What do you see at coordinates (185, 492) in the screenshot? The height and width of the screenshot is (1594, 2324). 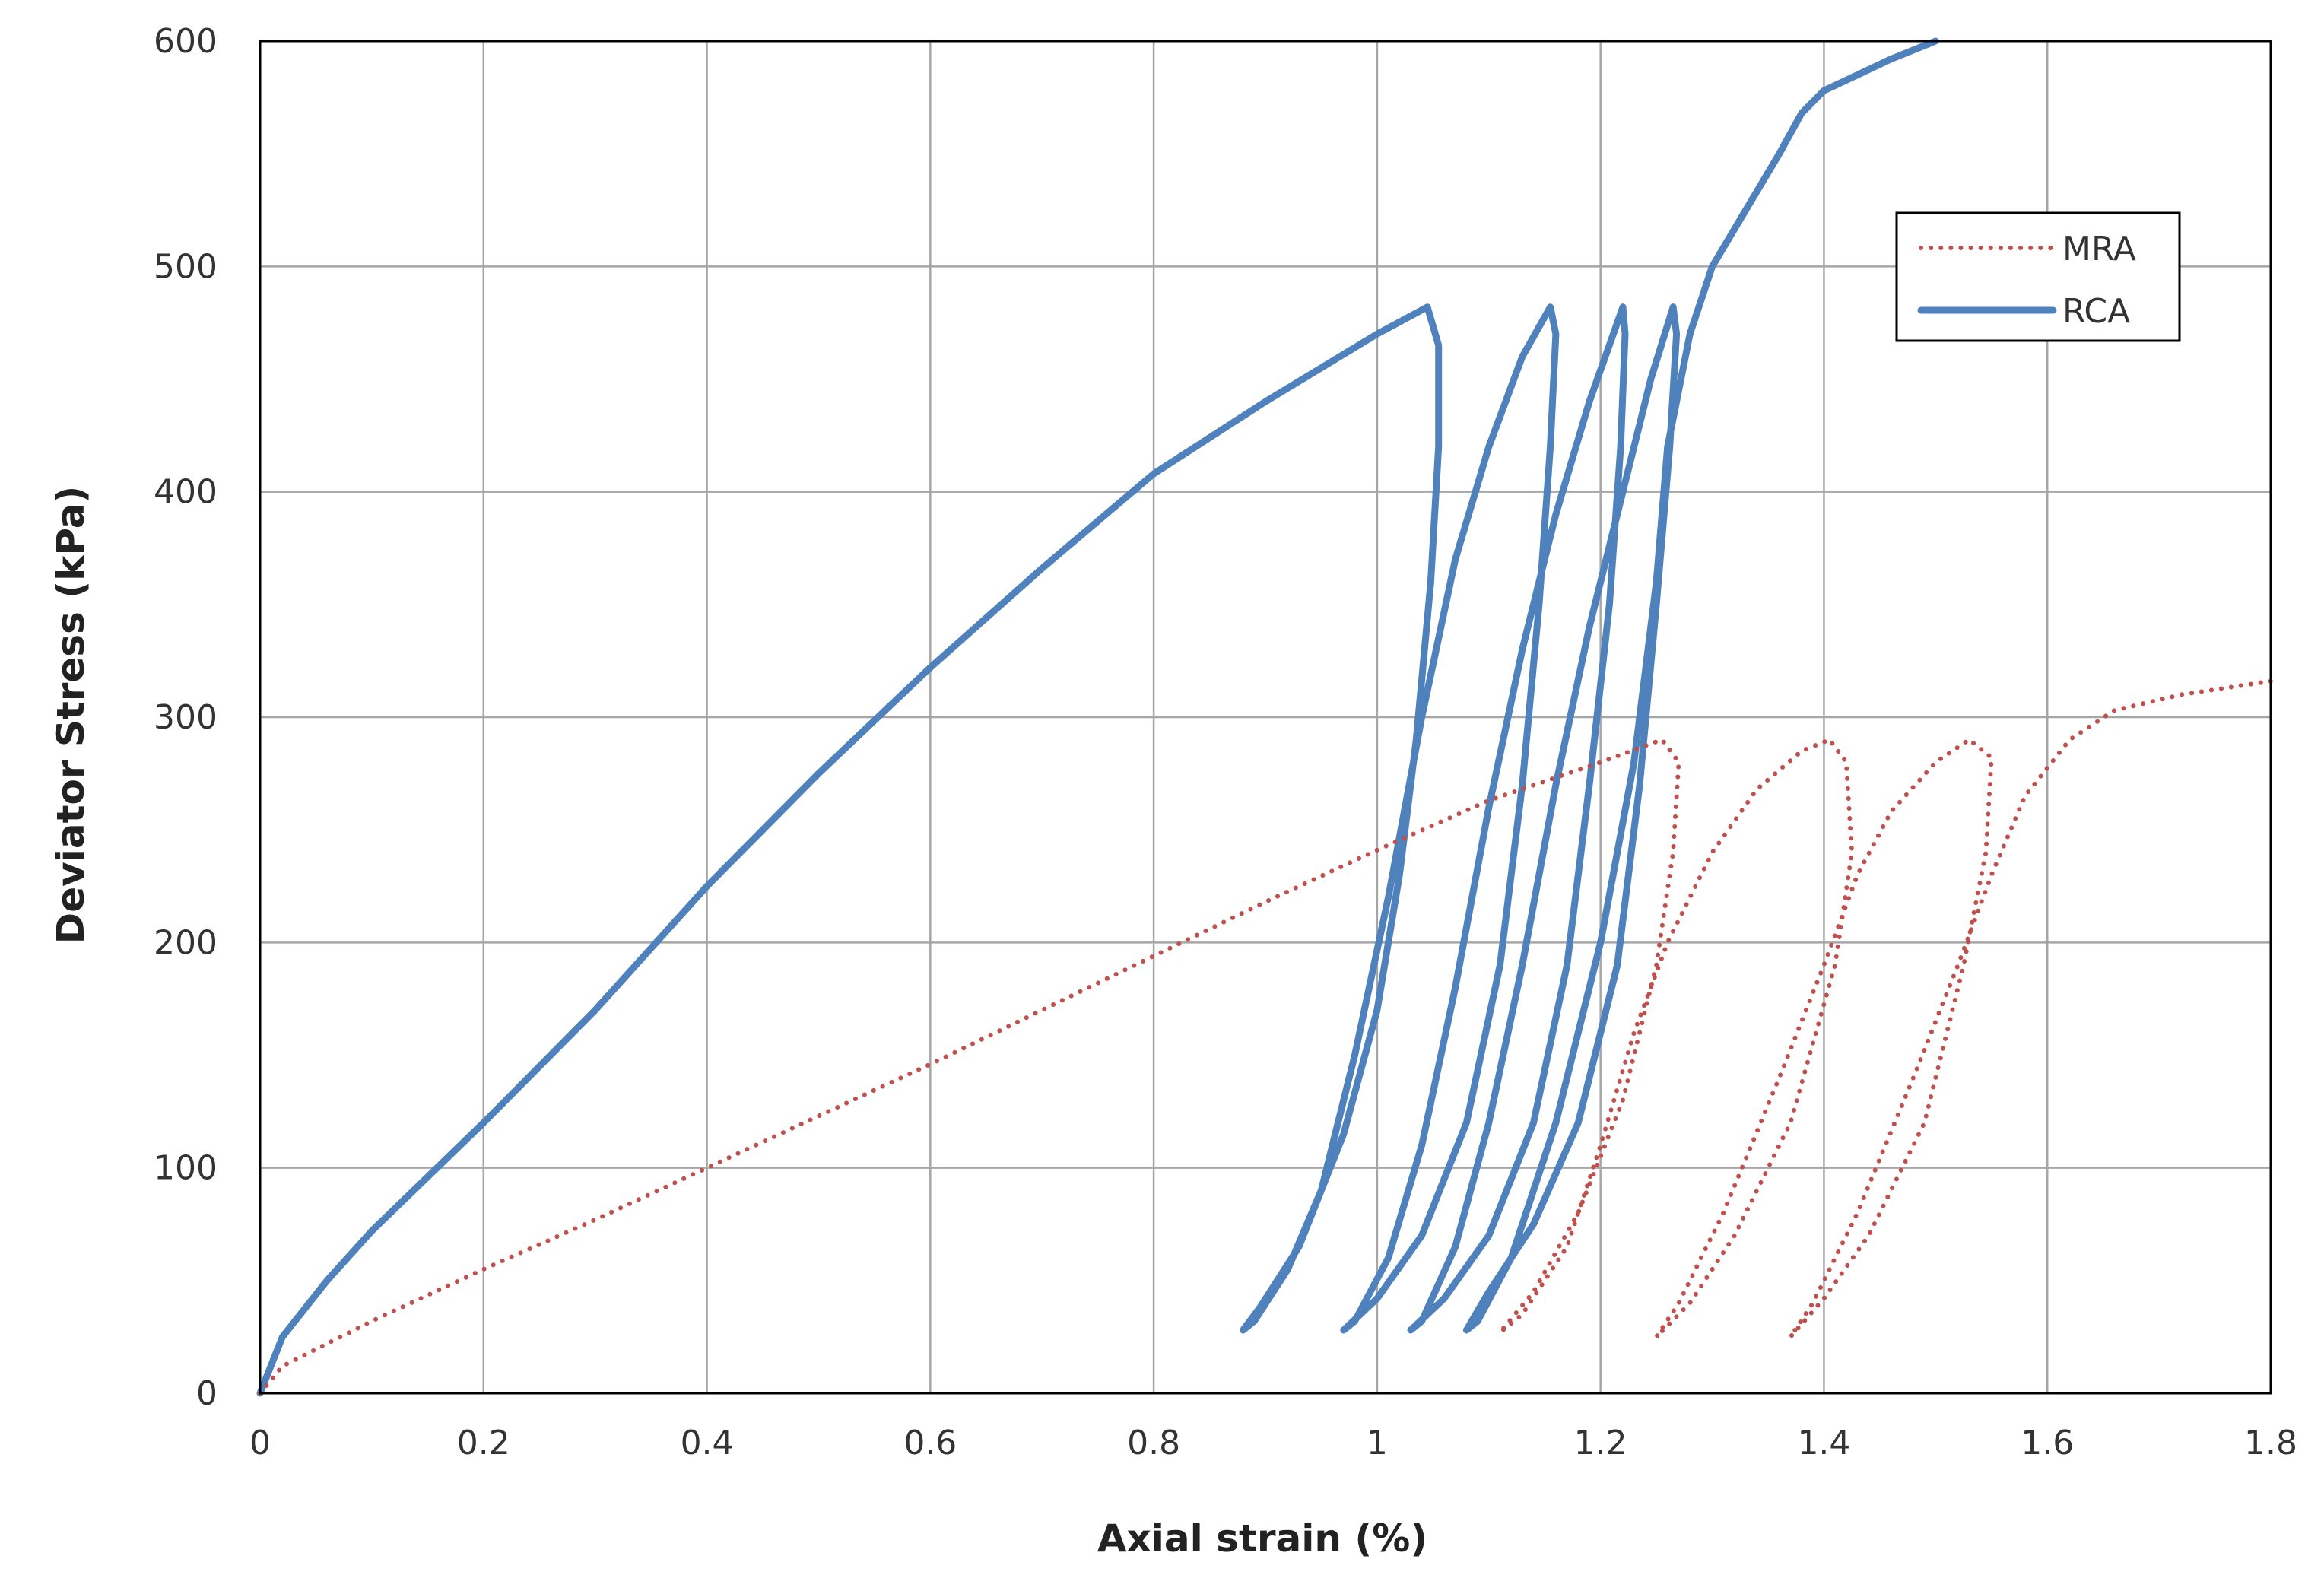 I see `y-tick-label: 400` at bounding box center [185, 492].